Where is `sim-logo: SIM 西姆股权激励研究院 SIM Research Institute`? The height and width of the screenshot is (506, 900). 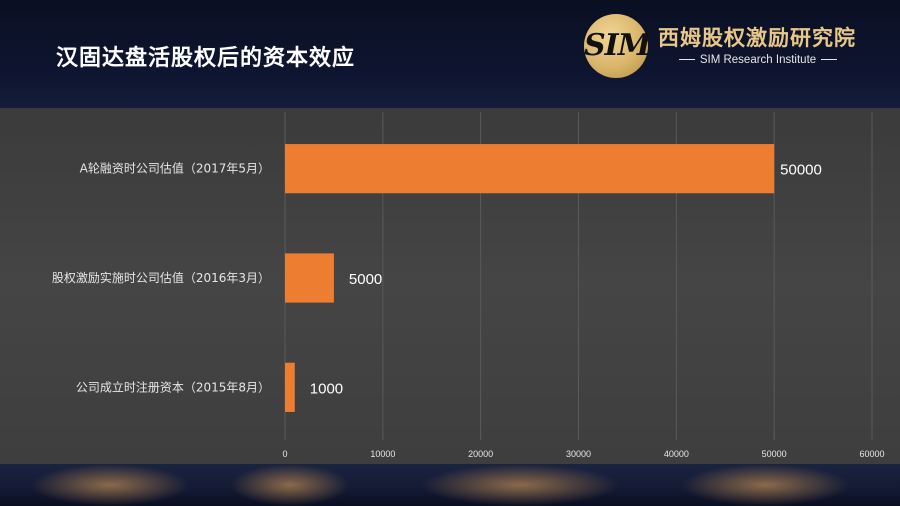 sim-logo: SIM 西姆股权激励研究院 SIM Research Institute is located at coordinates (734, 45).